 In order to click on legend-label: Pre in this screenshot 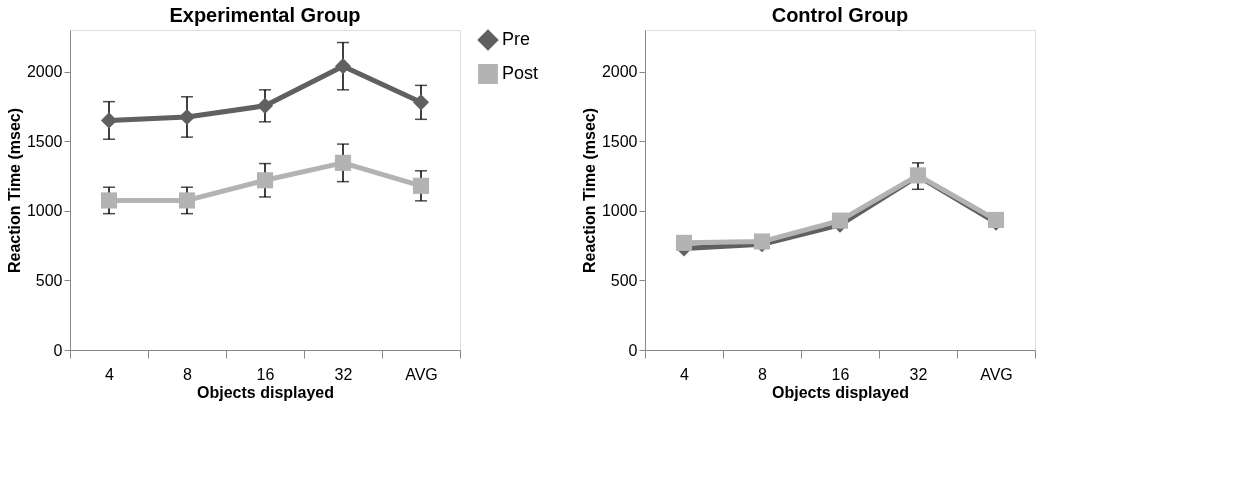, I will do `click(516, 39)`.